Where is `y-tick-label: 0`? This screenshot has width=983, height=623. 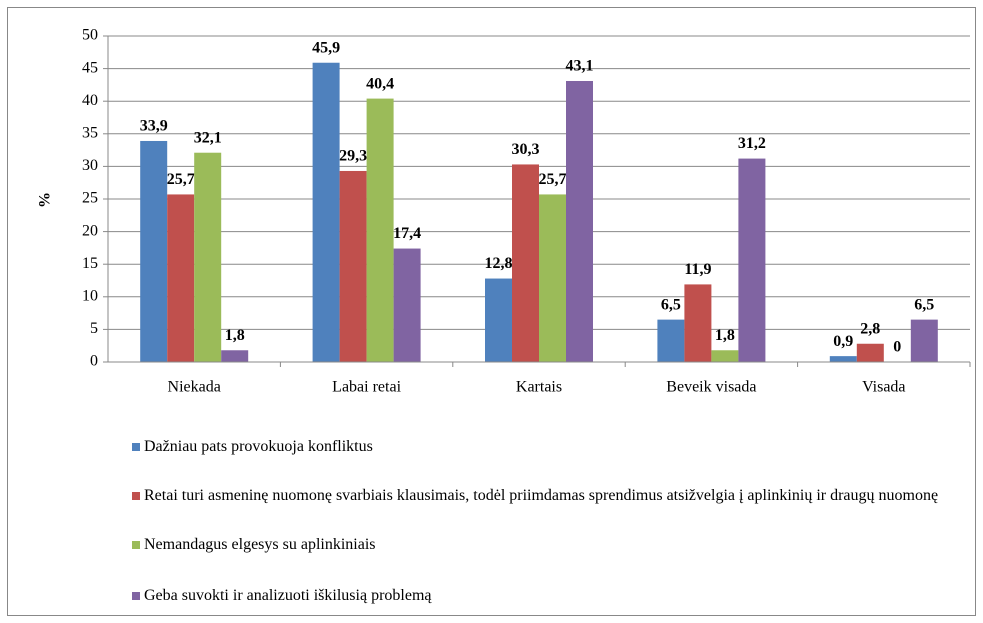
y-tick-label: 0 is located at coordinates (94, 361).